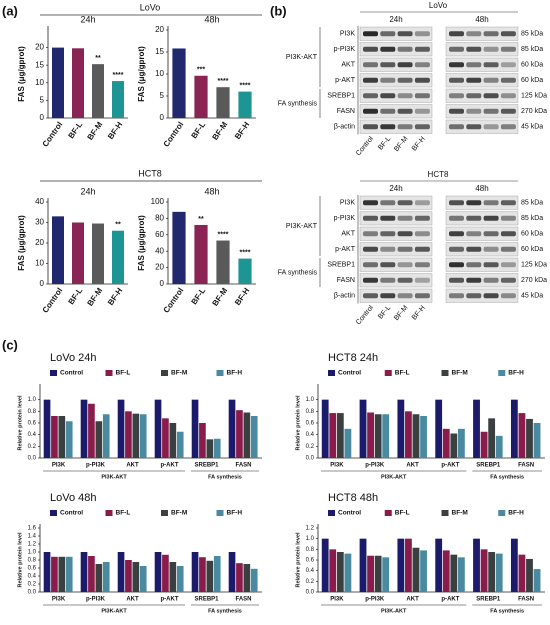 Image resolution: width=550 pixels, height=625 pixels. I want to click on x-tick-label: Control, so click(174, 134).